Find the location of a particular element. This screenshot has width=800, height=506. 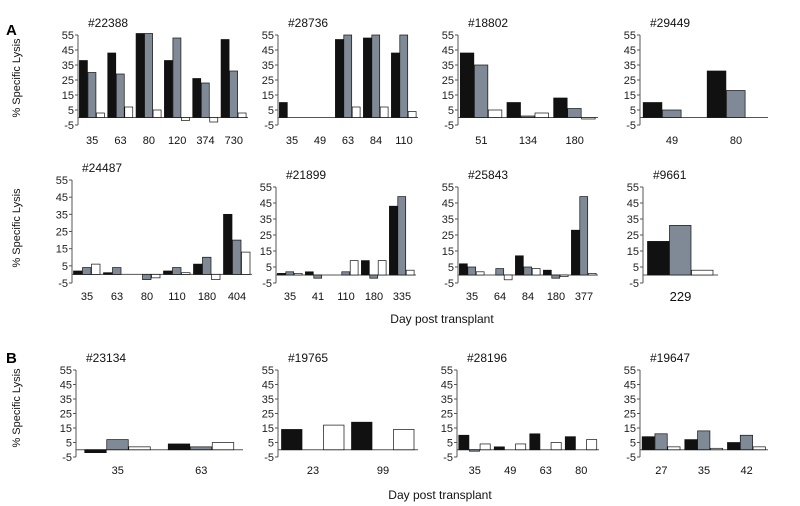

x-tick-label: 377 is located at coordinates (584, 297).